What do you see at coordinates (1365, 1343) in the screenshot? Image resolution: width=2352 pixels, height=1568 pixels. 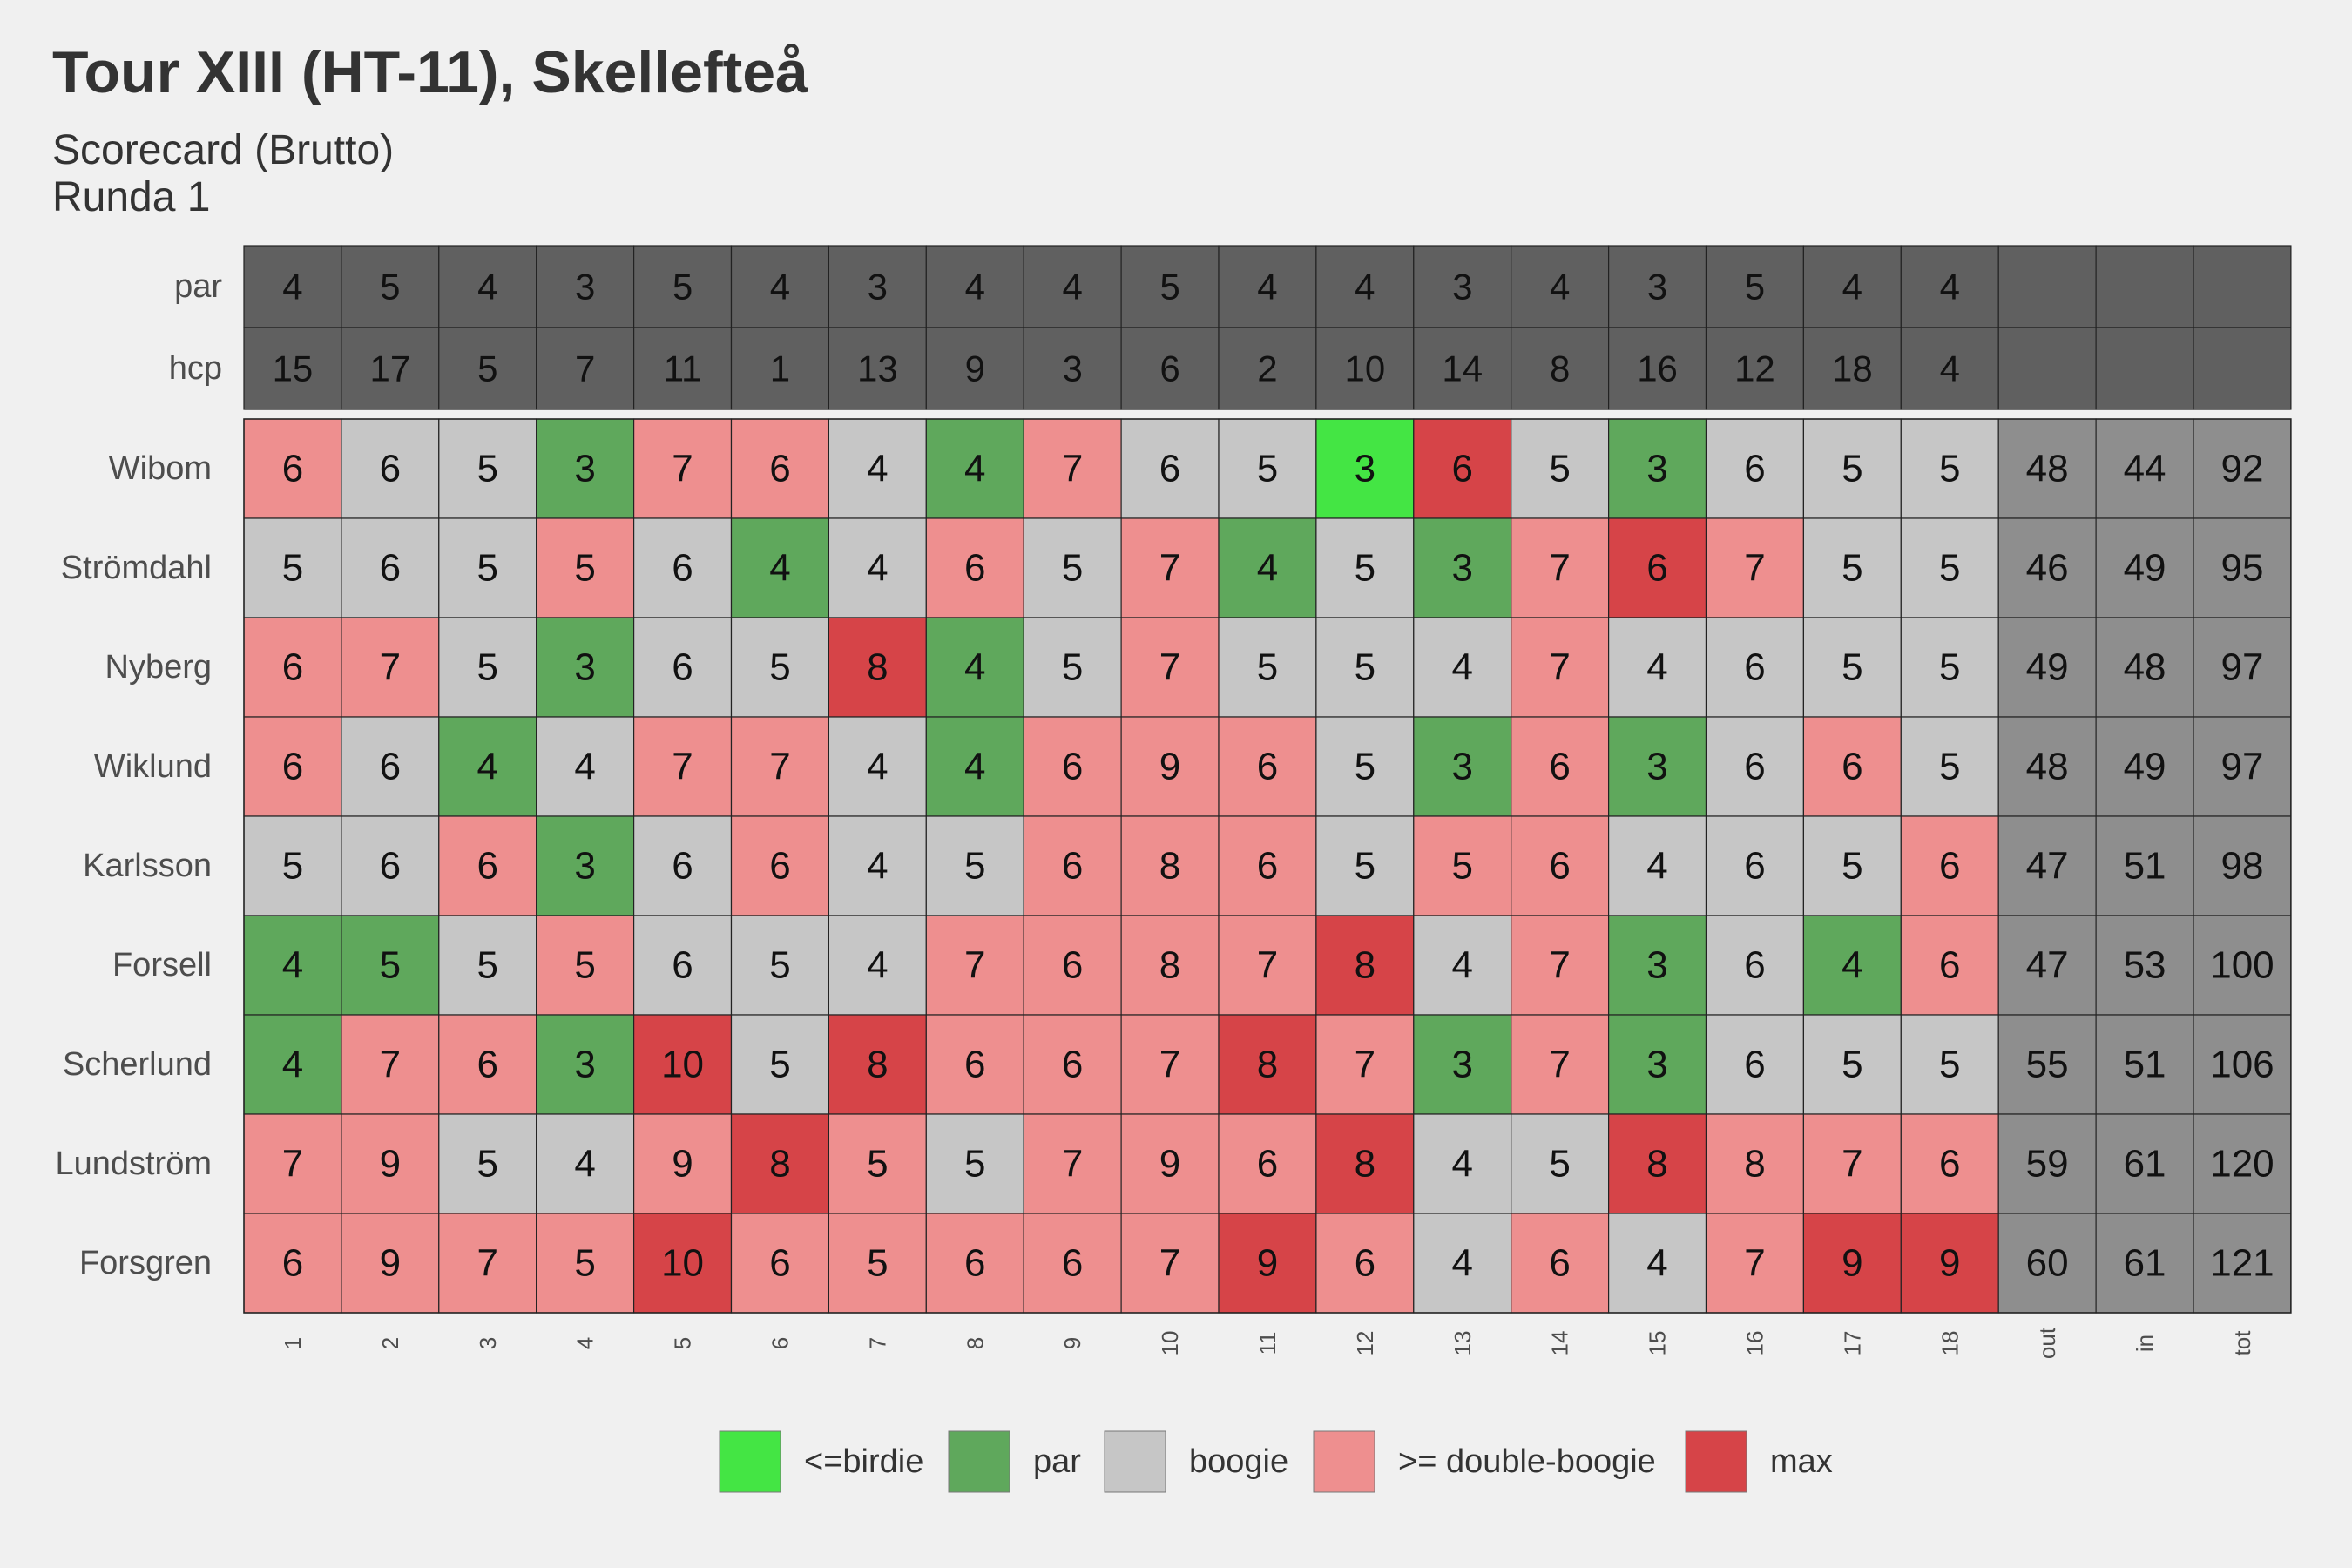 I see `x-tick-label: 12` at bounding box center [1365, 1343].